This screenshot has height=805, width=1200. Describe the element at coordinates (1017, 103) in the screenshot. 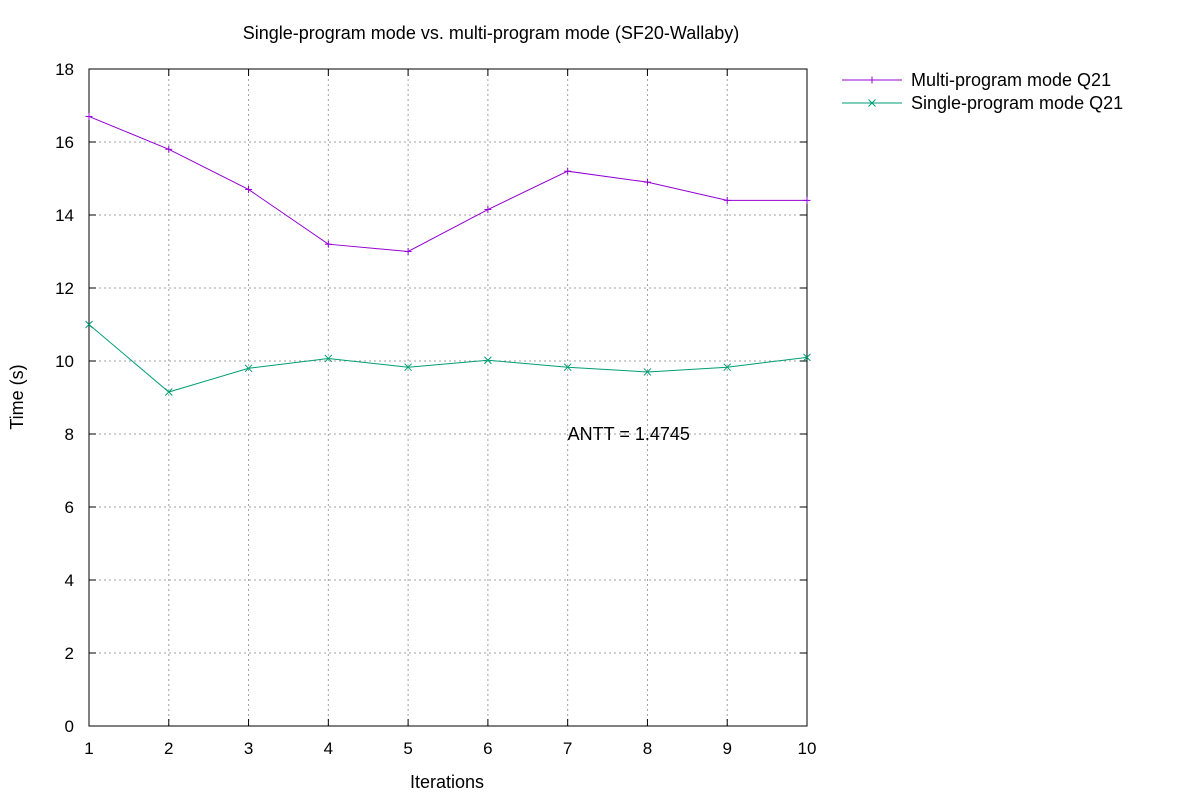

I see `legend-label-2: Single-program mode Q21` at that location.